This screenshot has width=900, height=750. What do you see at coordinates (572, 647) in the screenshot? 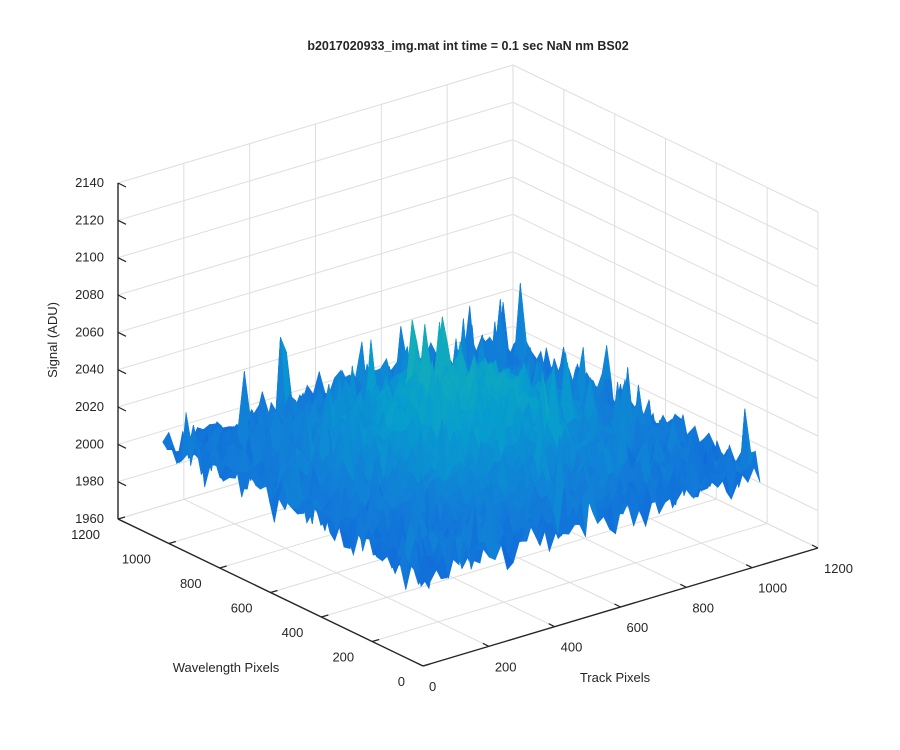
I see `x-tick-label: 400` at bounding box center [572, 647].